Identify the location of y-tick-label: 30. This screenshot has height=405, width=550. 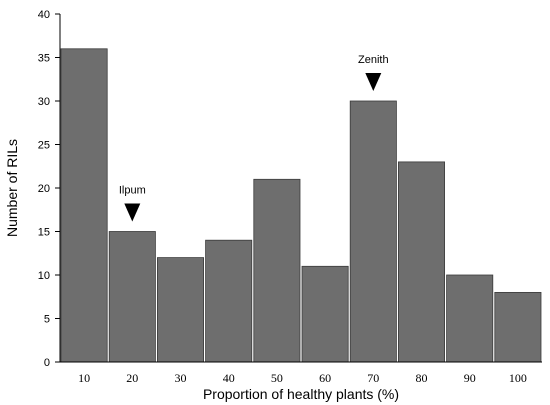
(44, 102).